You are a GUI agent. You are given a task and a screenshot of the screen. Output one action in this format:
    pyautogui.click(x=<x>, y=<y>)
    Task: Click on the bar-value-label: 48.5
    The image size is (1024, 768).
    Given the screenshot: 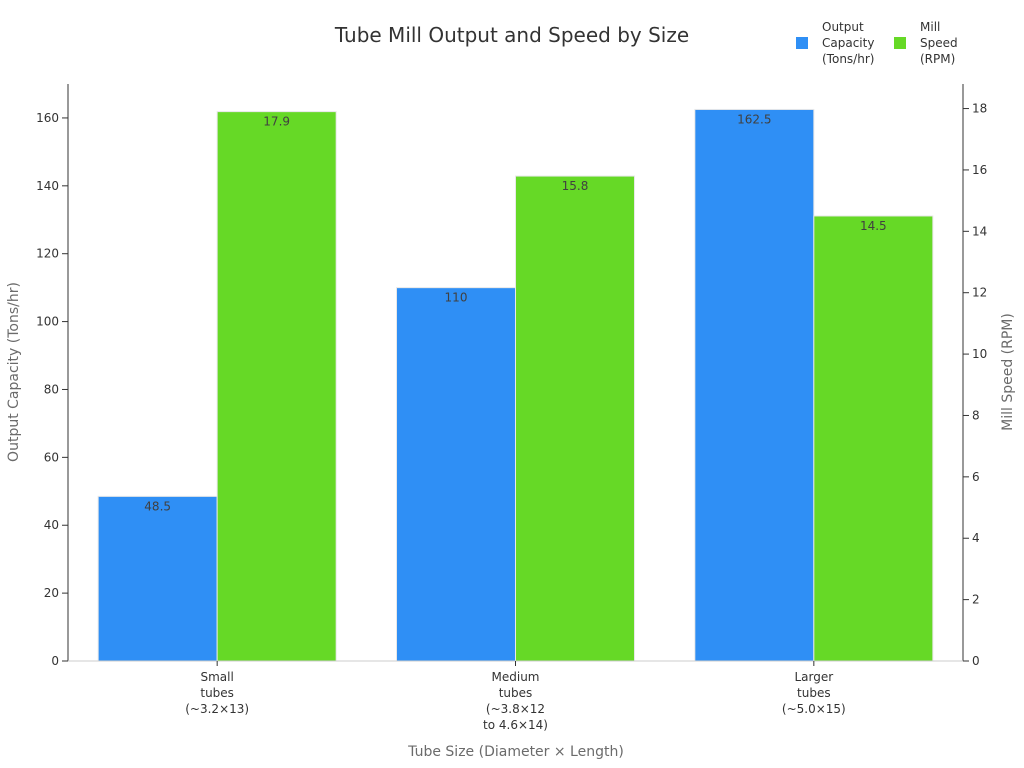 What is the action you would take?
    pyautogui.click(x=157, y=506)
    